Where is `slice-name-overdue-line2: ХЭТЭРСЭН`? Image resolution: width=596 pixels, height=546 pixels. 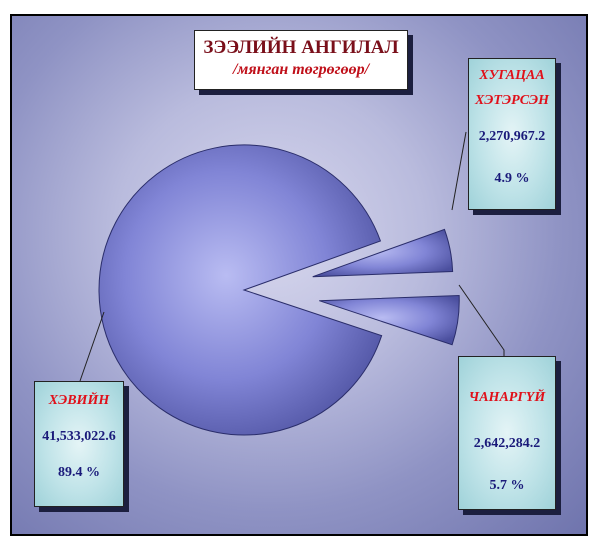
slice-name-overdue-line2: ХЭТЭРСЭН is located at coordinates (512, 100).